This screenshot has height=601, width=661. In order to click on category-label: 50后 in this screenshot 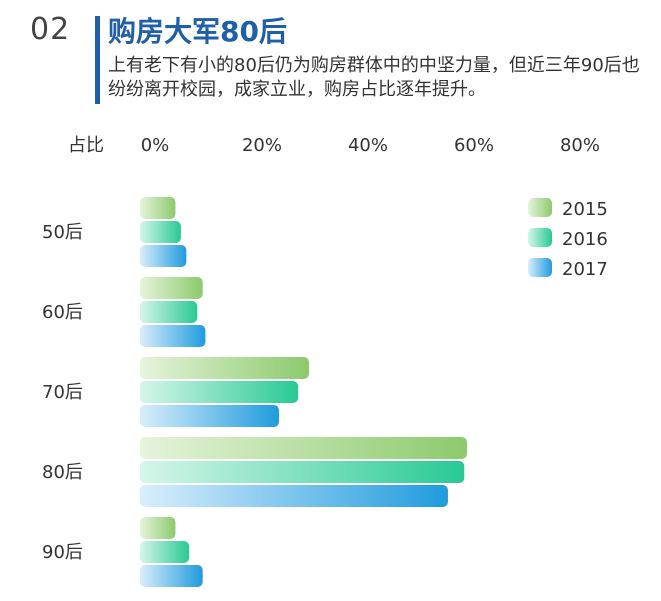, I will do `click(62, 232)`.